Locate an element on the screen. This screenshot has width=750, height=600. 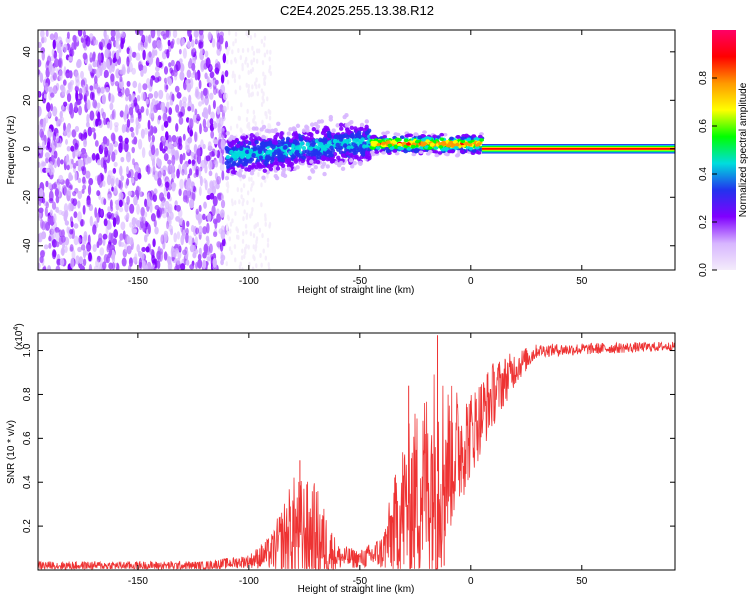
spectrogram-region-steady is located at coordinates (578, 149).